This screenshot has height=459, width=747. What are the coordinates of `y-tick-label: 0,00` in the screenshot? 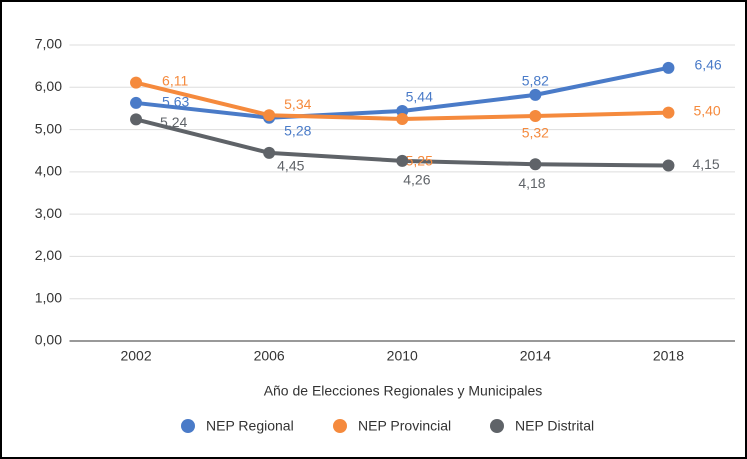 It's located at (48, 340).